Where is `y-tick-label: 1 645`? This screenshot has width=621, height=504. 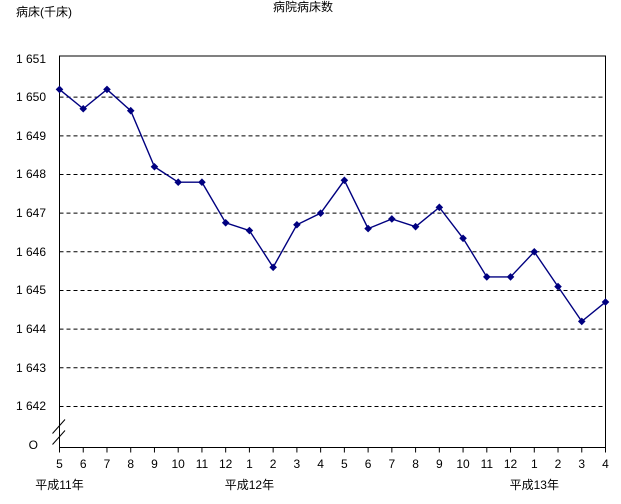 y-tick-label: 1 645 is located at coordinates (30, 290).